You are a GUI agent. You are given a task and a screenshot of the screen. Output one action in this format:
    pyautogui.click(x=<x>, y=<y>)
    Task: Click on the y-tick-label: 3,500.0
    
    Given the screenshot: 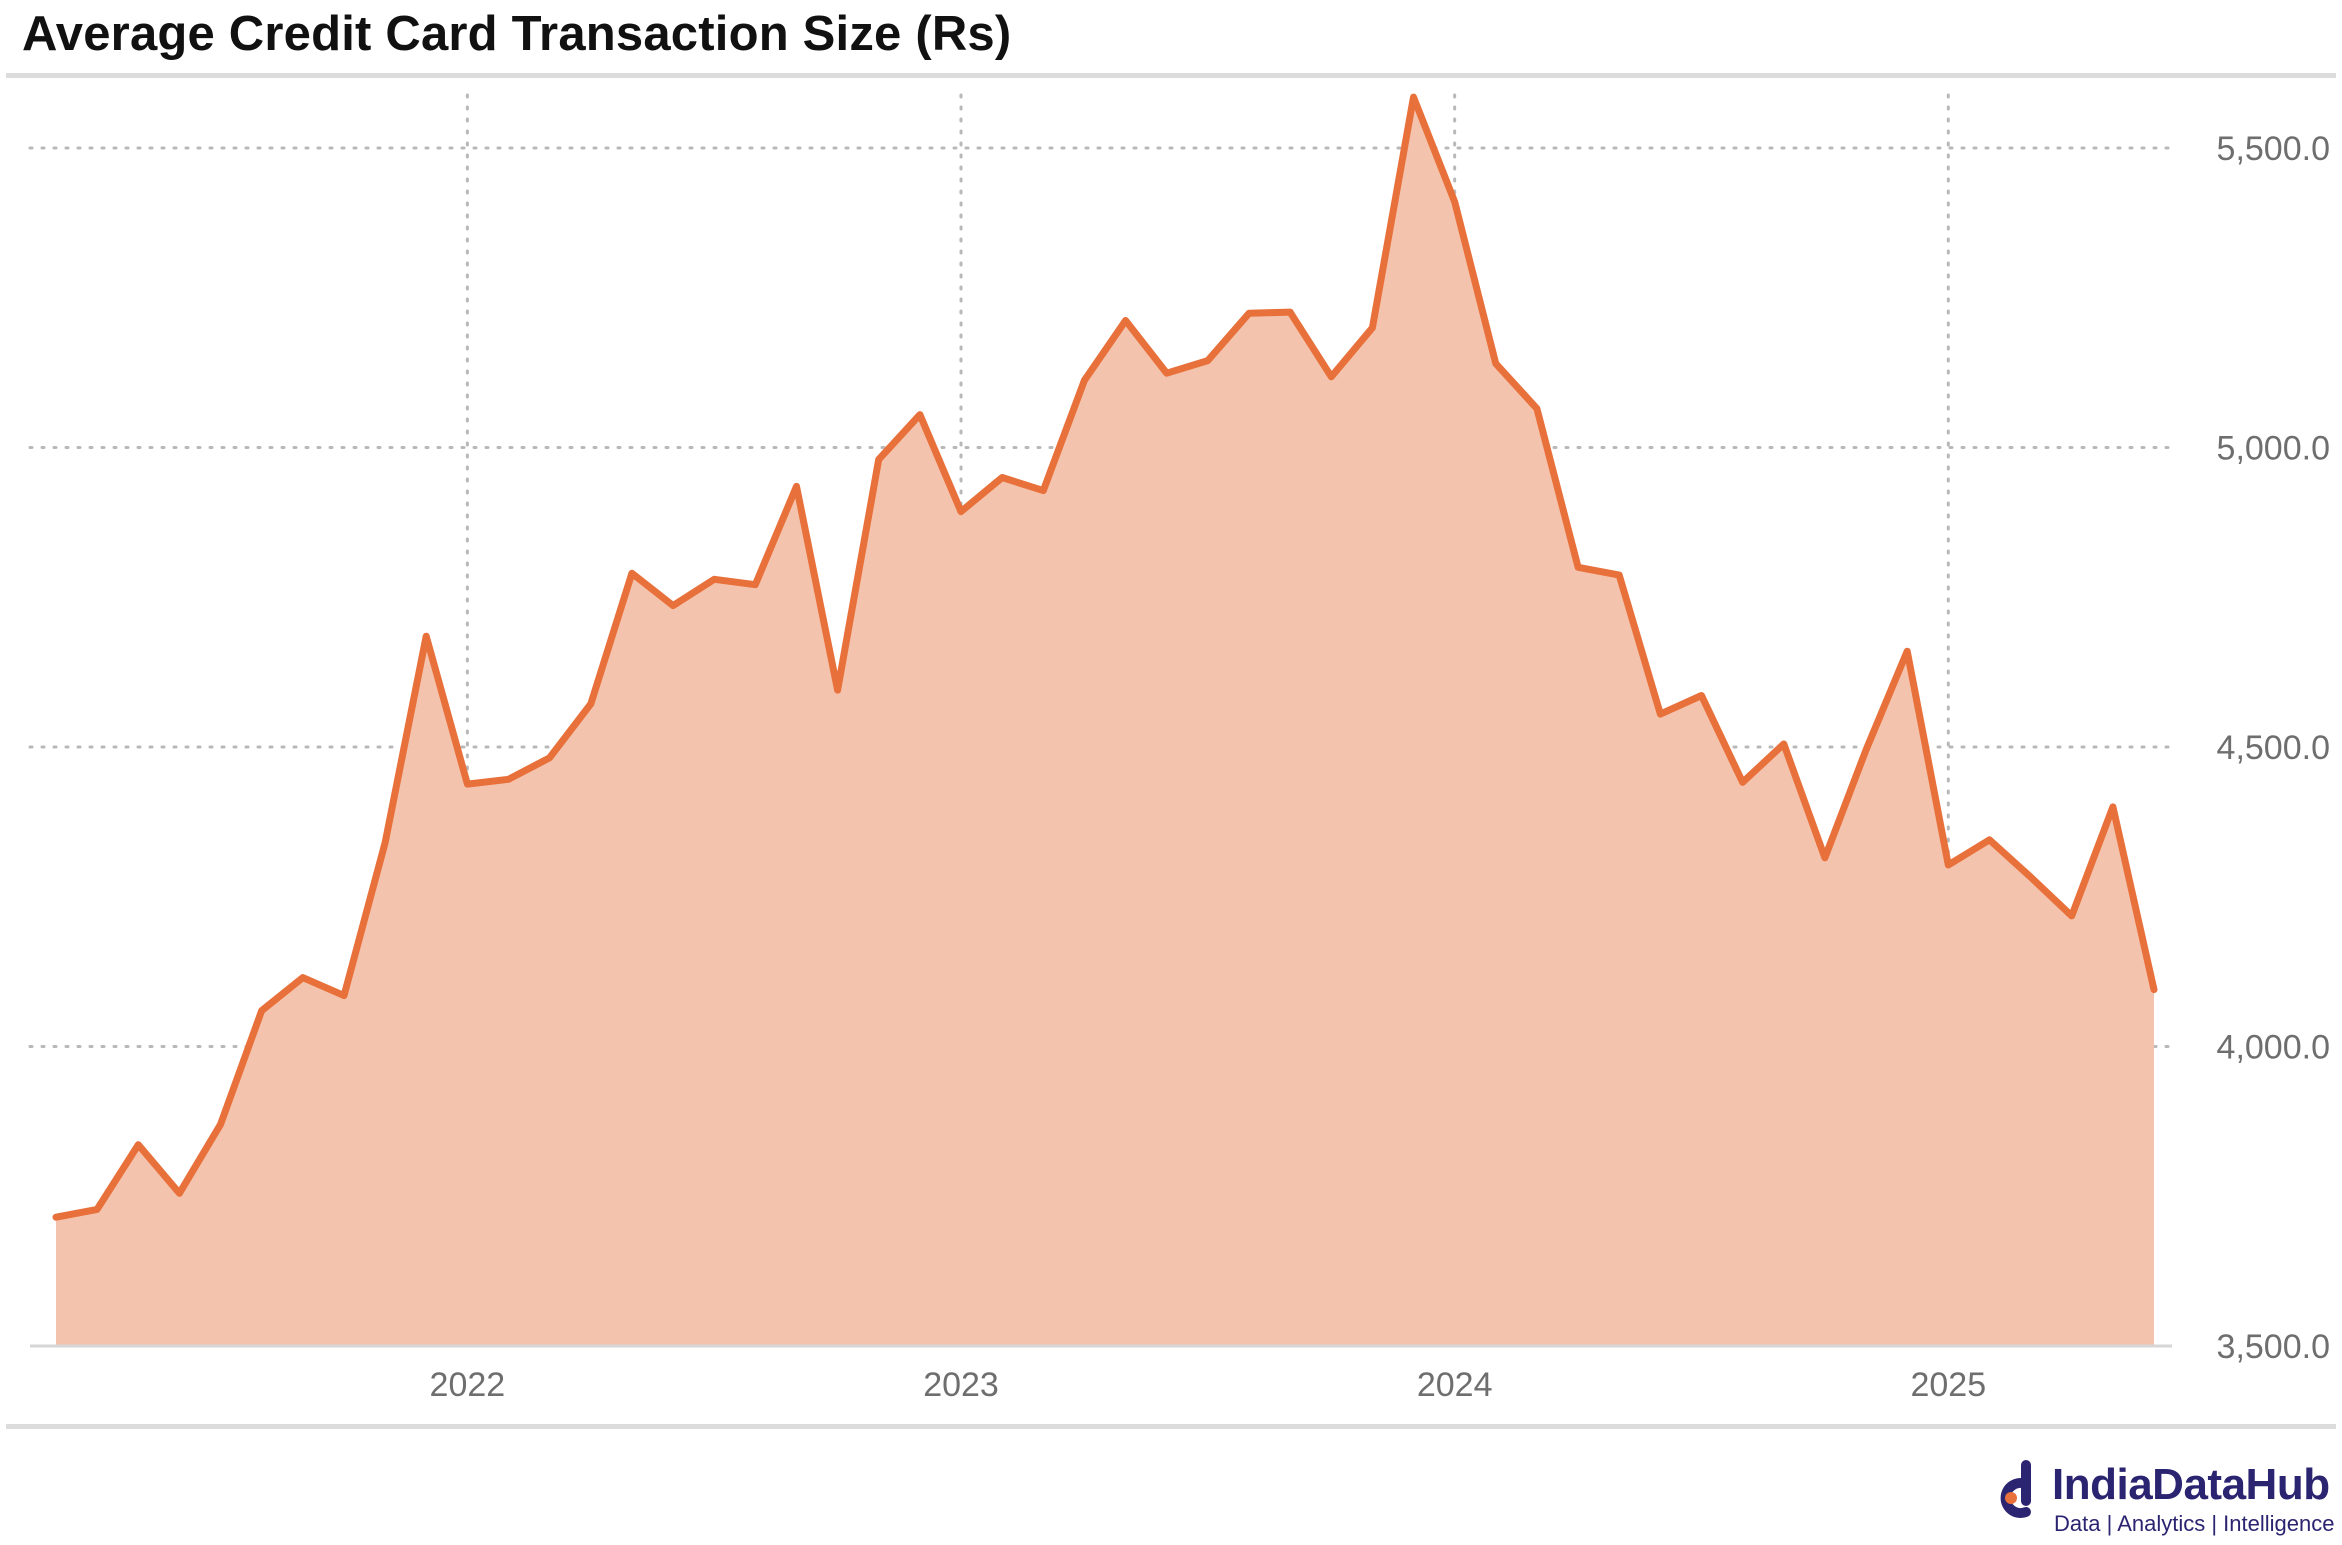 What is the action you would take?
    pyautogui.click(x=2273, y=1347)
    